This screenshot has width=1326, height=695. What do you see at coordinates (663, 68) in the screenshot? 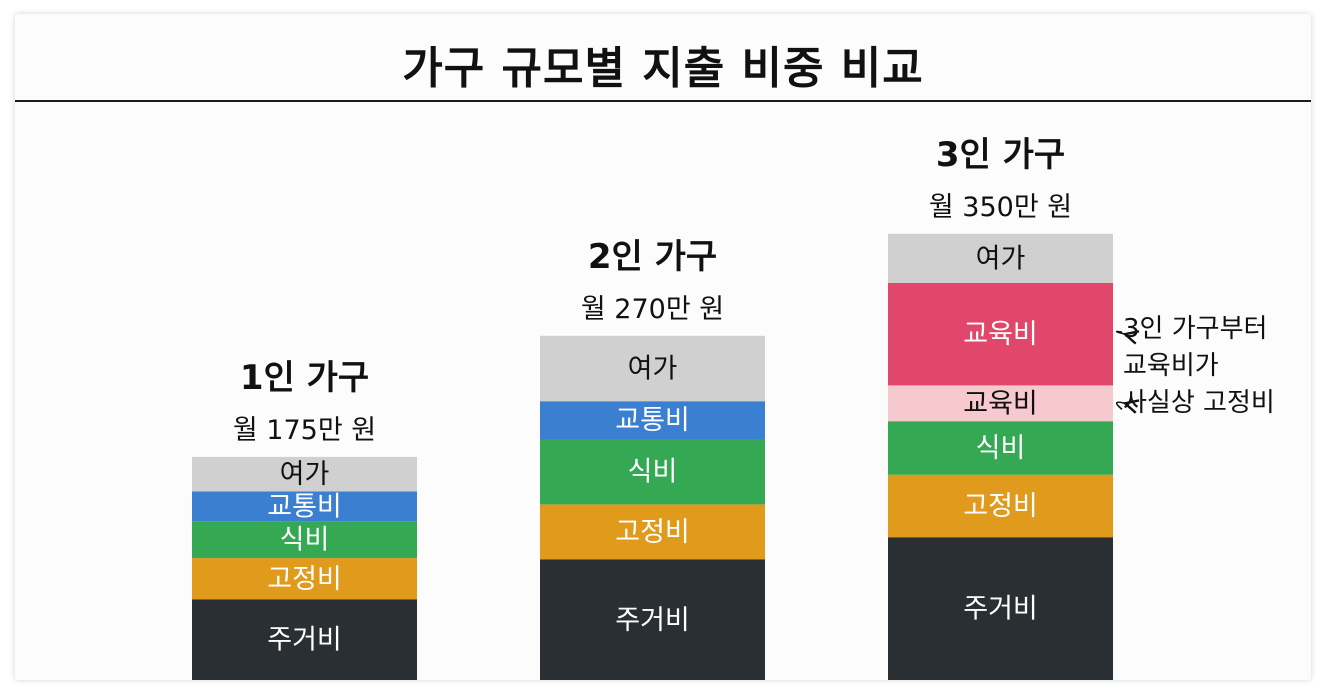
I see `chart-title: 가구 규모별 지출 비중 비교` at bounding box center [663, 68].